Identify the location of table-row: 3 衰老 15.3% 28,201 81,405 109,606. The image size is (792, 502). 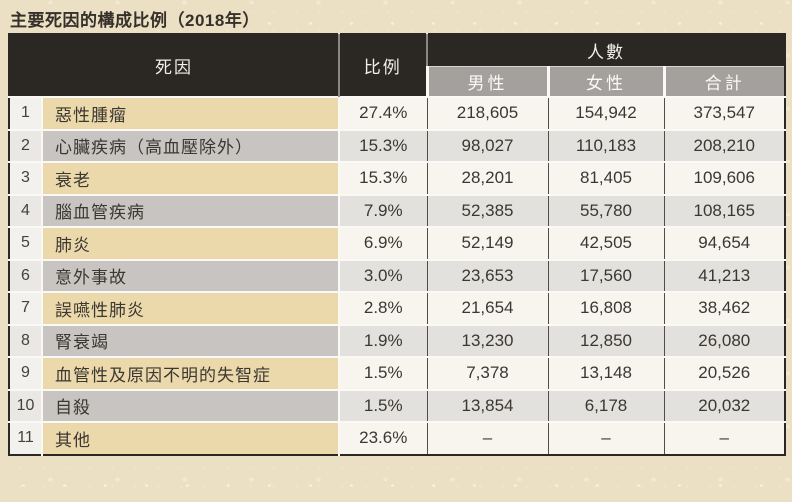
(397, 178).